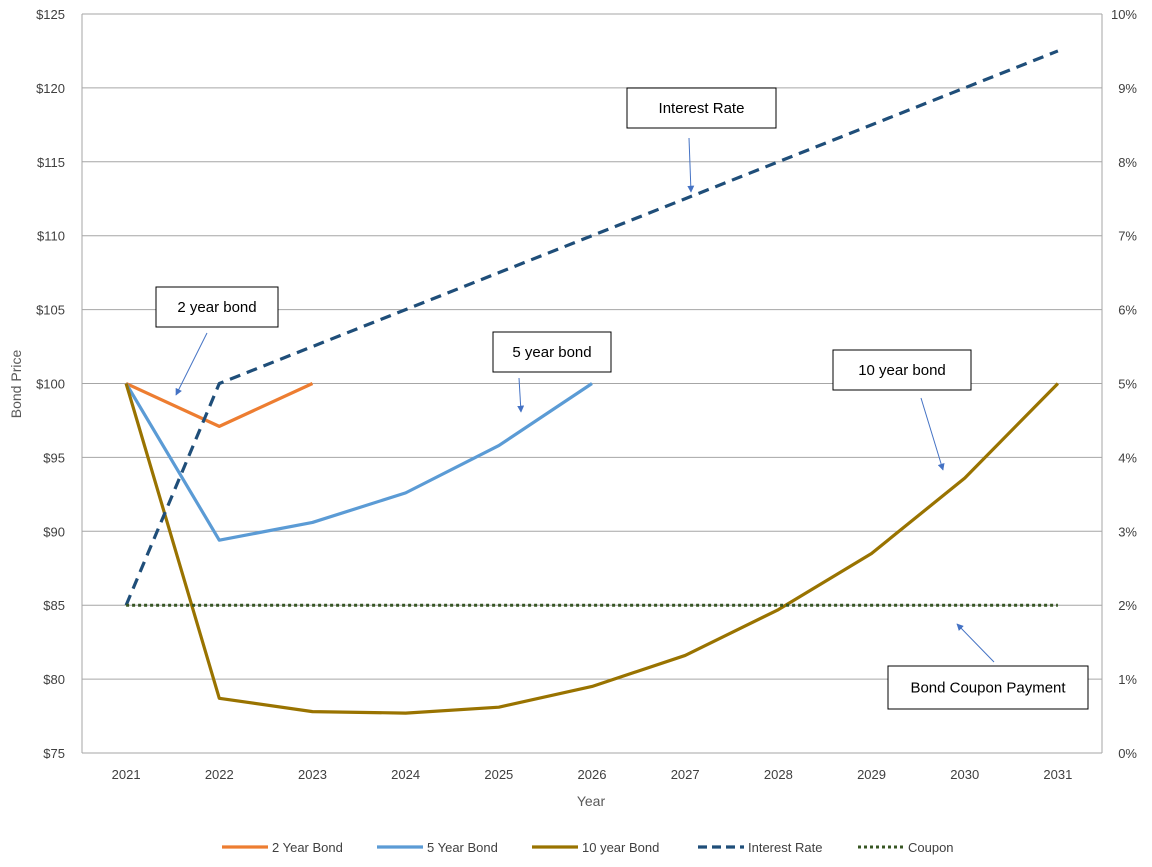 Image resolution: width=1152 pixels, height=867 pixels. Describe the element at coordinates (1127, 310) in the screenshot. I see `y2-tick-label: 6%` at that location.